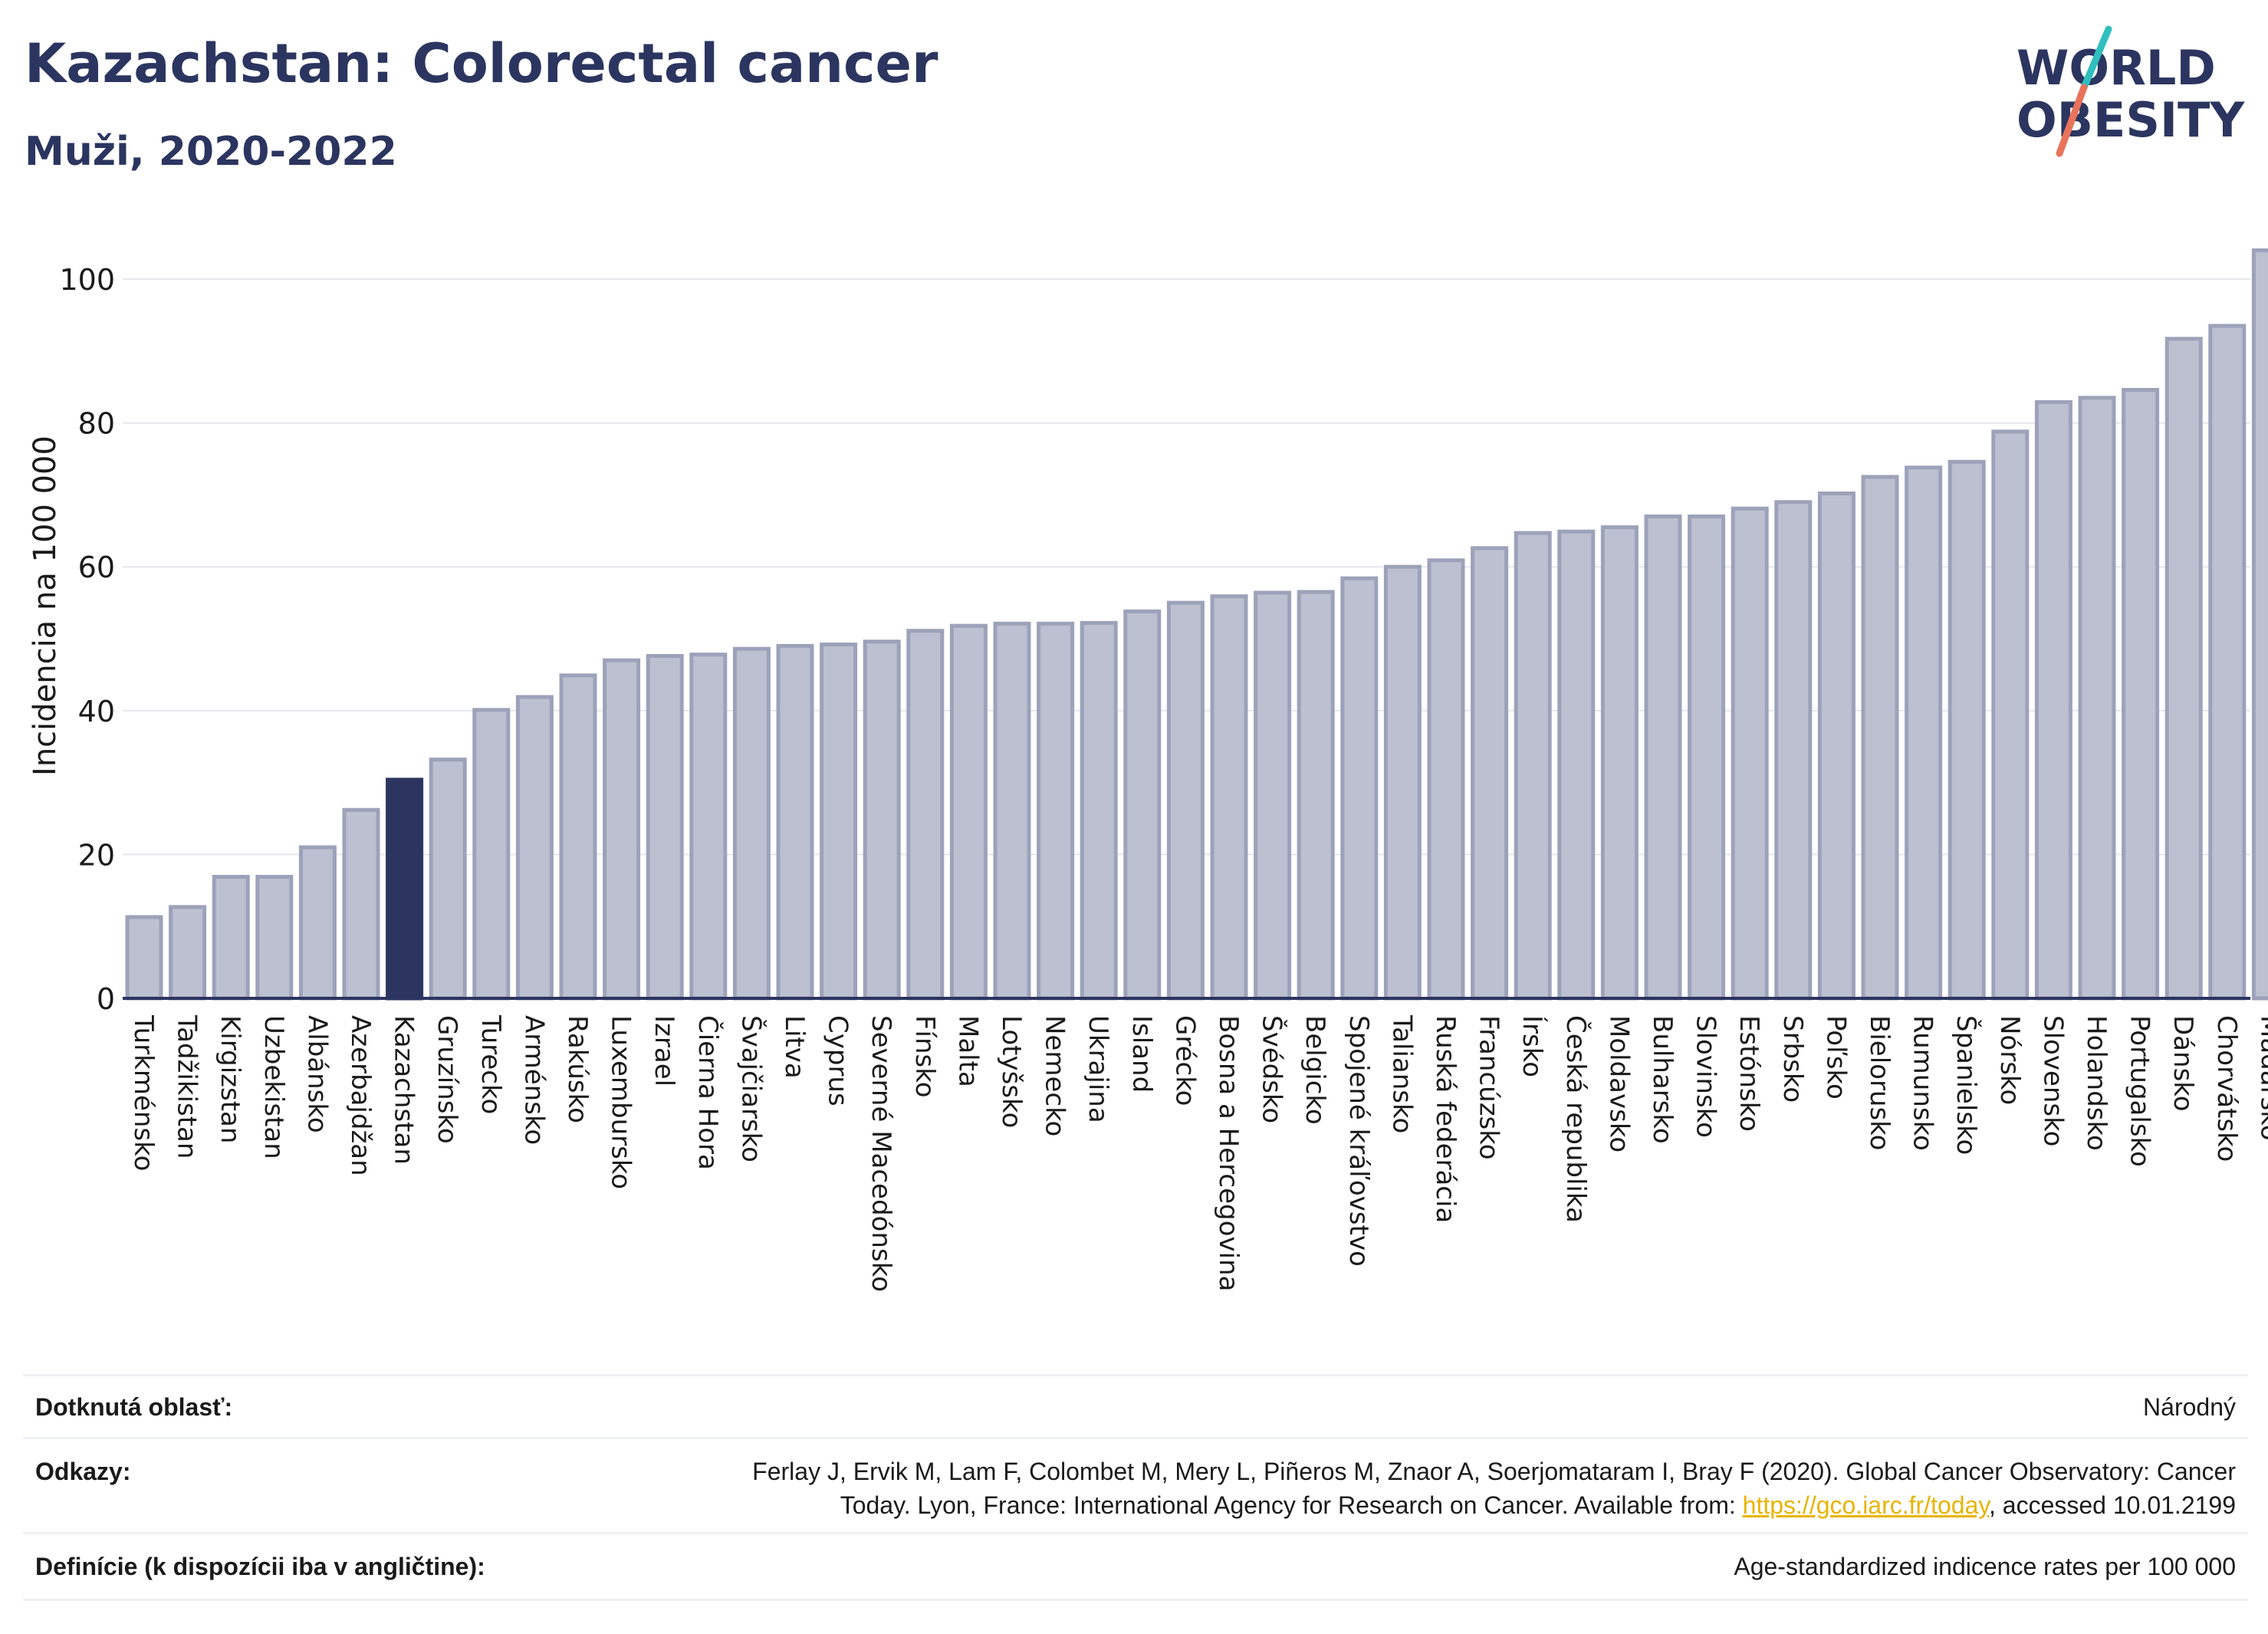 The height and width of the screenshot is (1634, 2268). Describe the element at coordinates (751, 1089) in the screenshot. I see `x-tick-label: Švajčiarsko` at that location.